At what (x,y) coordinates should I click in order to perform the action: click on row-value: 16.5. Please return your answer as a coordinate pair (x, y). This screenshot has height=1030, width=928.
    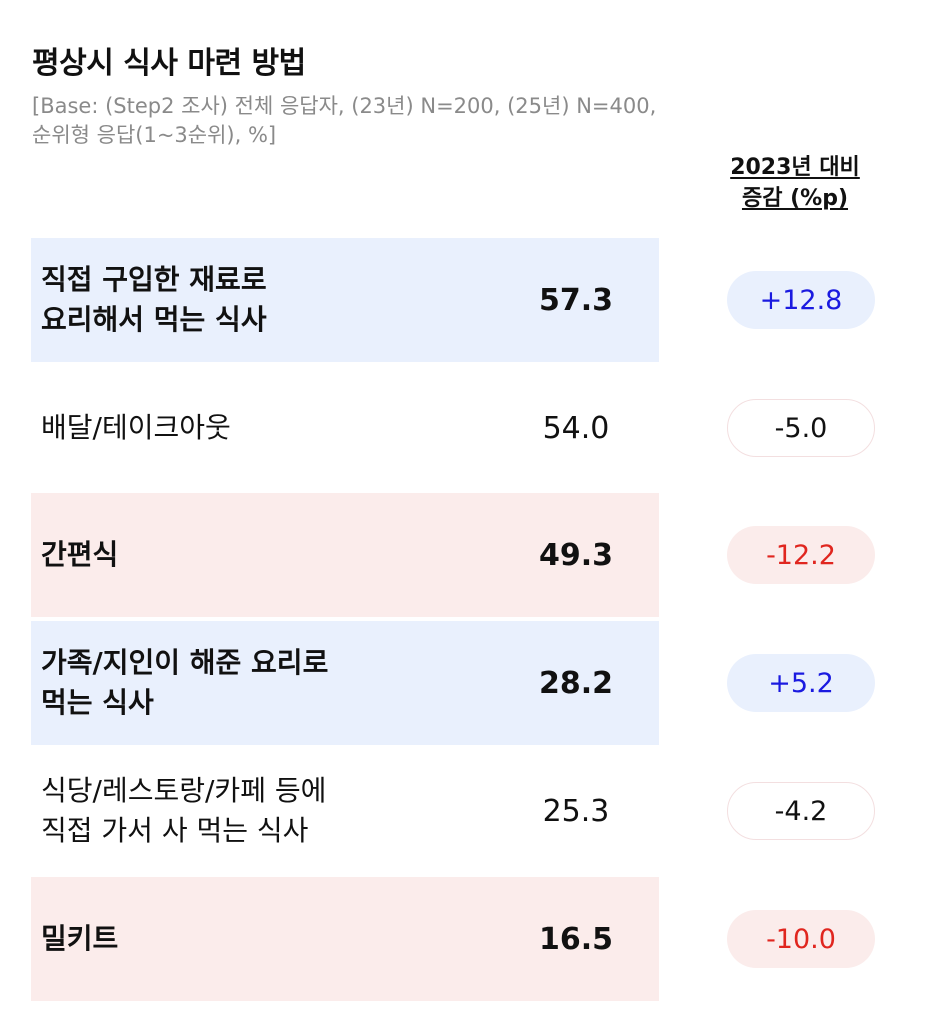
    Looking at the image, I should click on (576, 939).